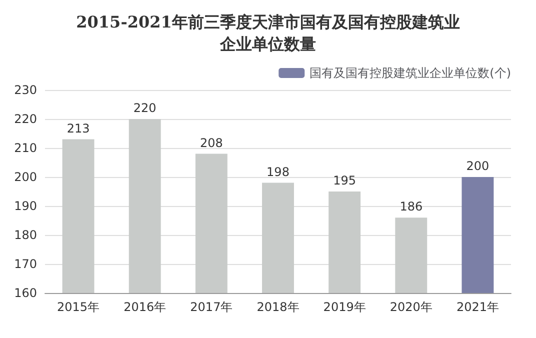 The height and width of the screenshot is (338, 536). What do you see at coordinates (211, 307) in the screenshot?
I see `x-tick-label: 2017年` at bounding box center [211, 307].